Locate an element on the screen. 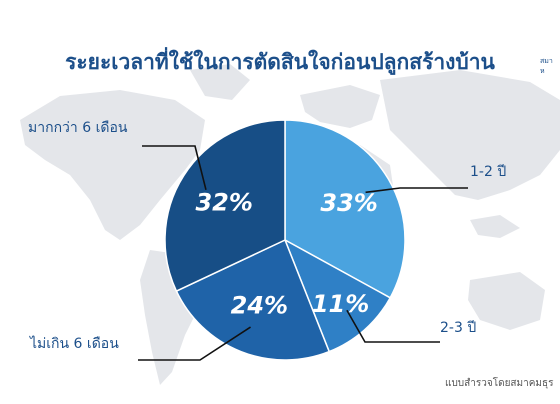  corner-logo-text: สมา ห is located at coordinates (550, 76).